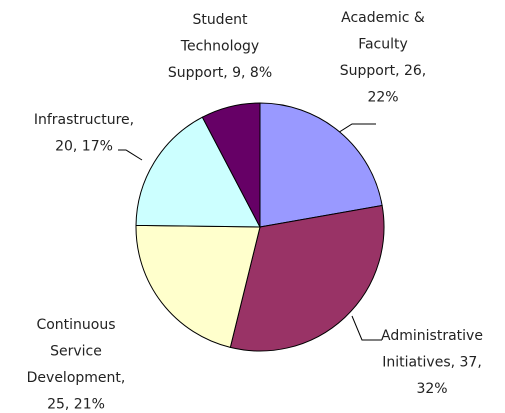 This screenshot has height=413, width=505. Describe the element at coordinates (76, 378) in the screenshot. I see `slice-label: Development,` at that location.